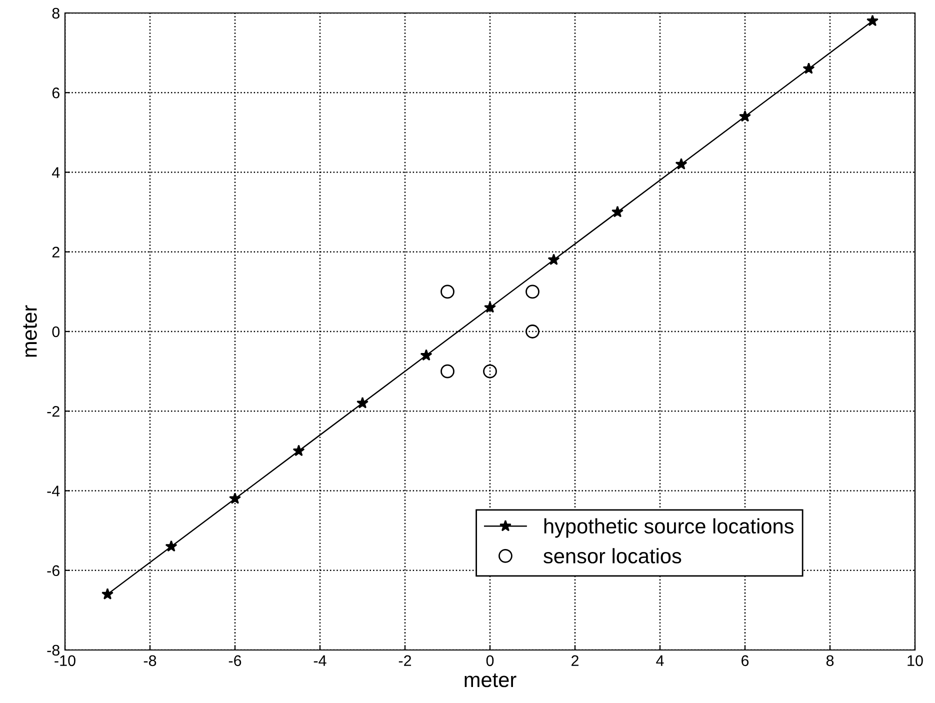  I want to click on y-tick-label: 4, so click(56, 172).